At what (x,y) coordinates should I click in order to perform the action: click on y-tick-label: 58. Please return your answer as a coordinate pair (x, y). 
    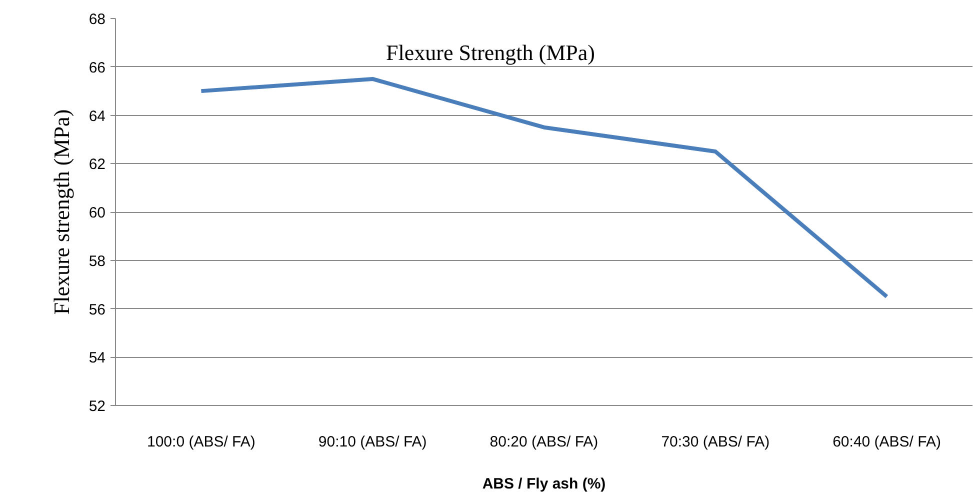
    Looking at the image, I should click on (97, 261).